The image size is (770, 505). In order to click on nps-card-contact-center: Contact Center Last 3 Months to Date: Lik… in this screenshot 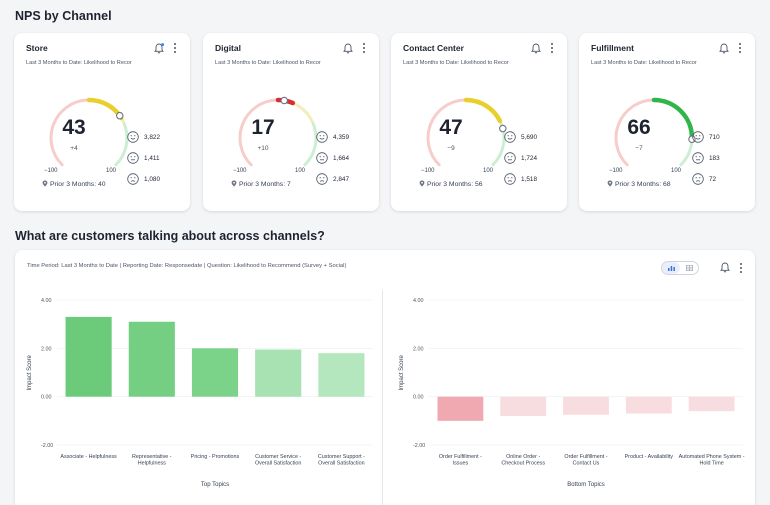, I will do `click(479, 122)`.